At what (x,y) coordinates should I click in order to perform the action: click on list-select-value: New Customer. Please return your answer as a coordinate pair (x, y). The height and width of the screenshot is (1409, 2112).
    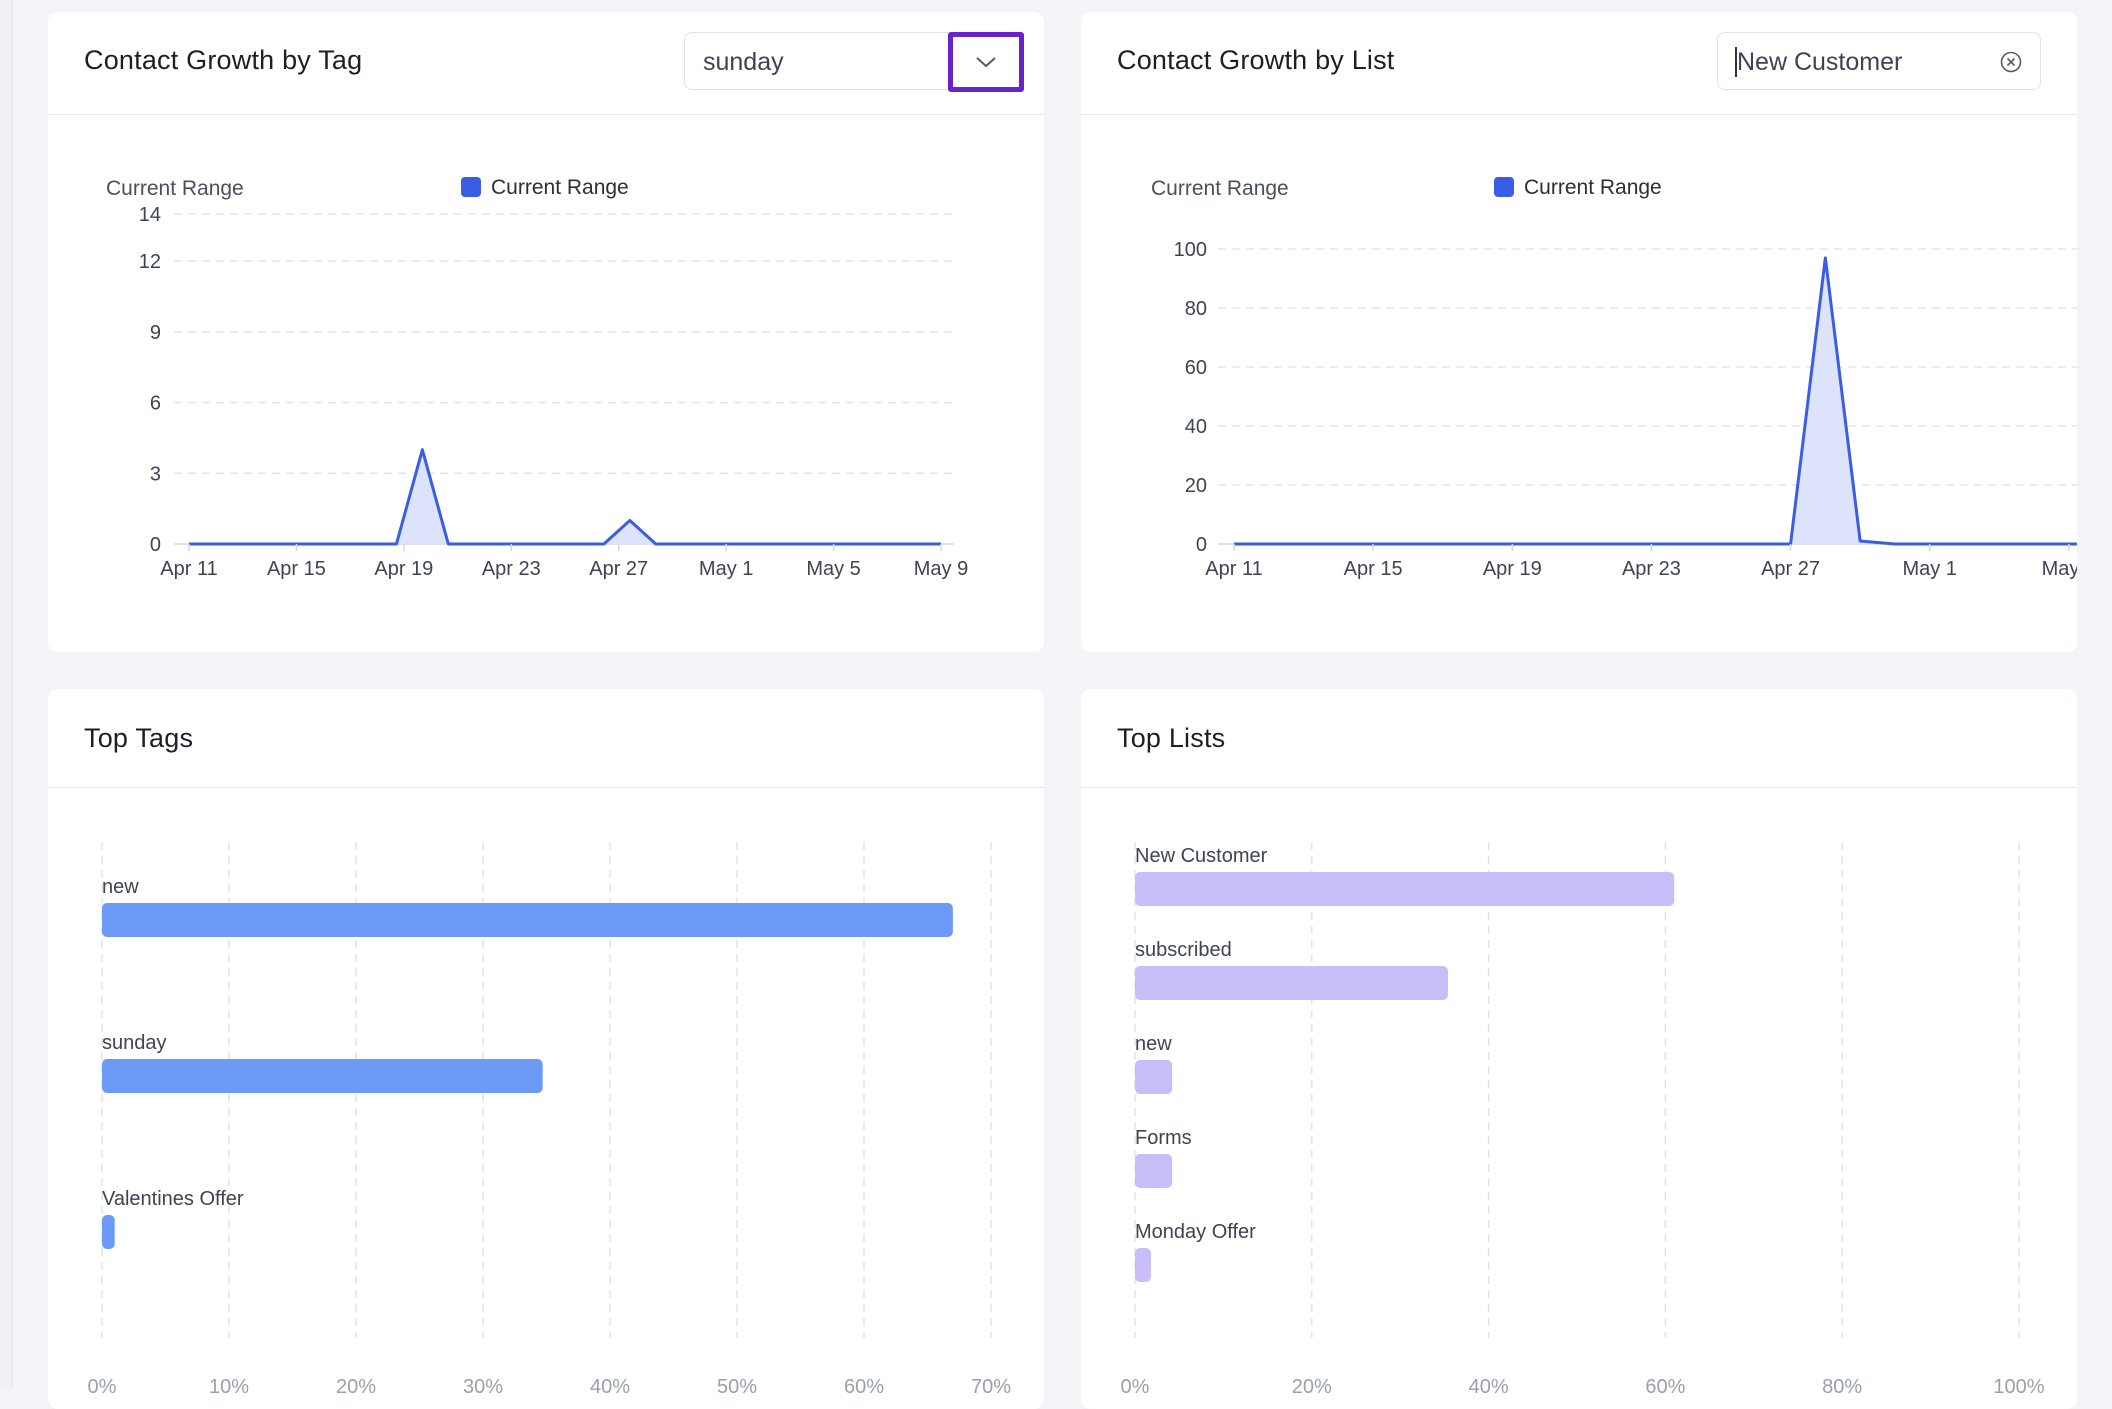
    Looking at the image, I should click on (1820, 62).